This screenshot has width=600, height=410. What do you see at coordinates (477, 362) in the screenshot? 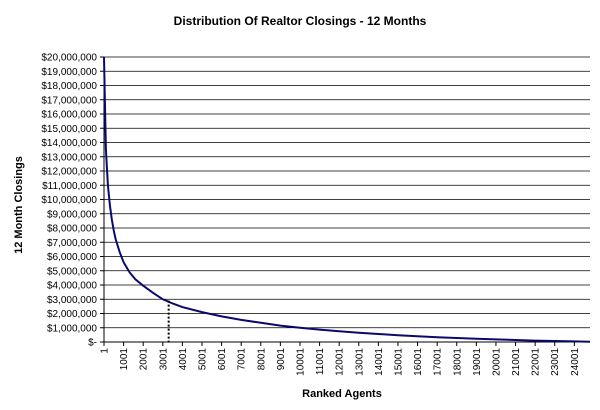
I see `x-tick-label: 19001` at bounding box center [477, 362].